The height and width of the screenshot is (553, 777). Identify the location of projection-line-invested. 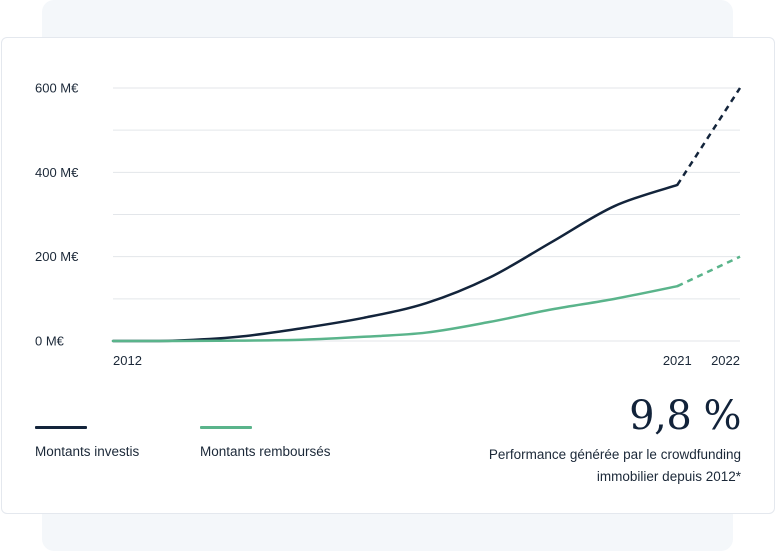
(709, 136).